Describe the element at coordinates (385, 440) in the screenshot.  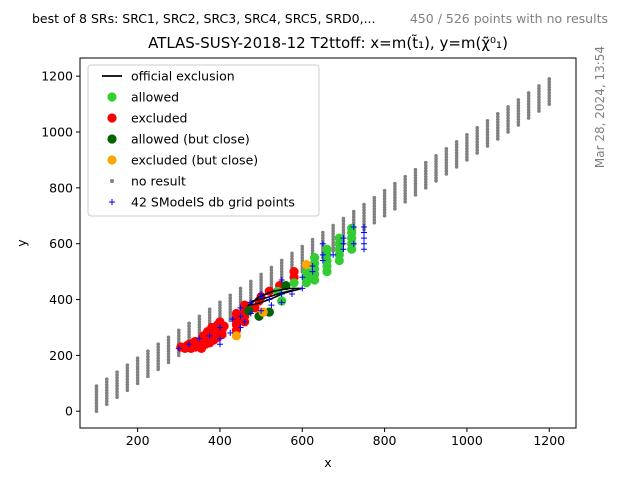
I see `x-tick-label: 800` at that location.